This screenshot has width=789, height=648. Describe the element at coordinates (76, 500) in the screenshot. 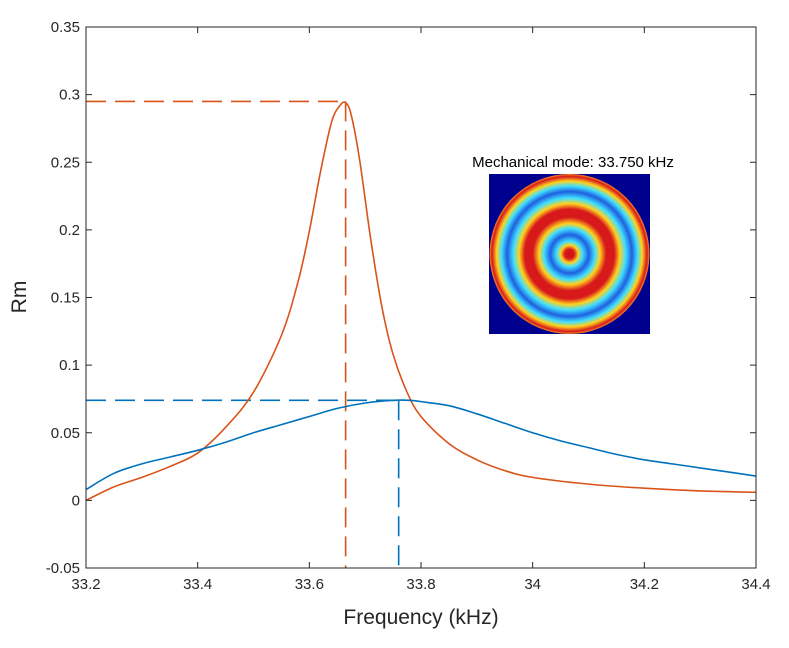

I see `y-tick-label: 0` at that location.